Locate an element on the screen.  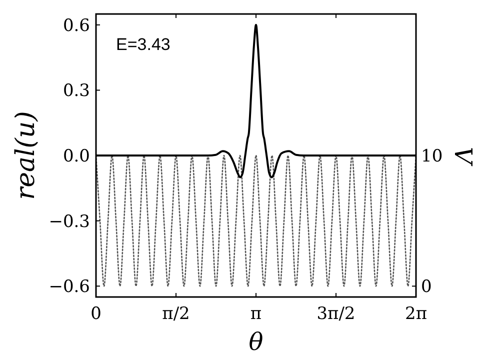
x-tick-label: π is located at coordinates (256, 314).